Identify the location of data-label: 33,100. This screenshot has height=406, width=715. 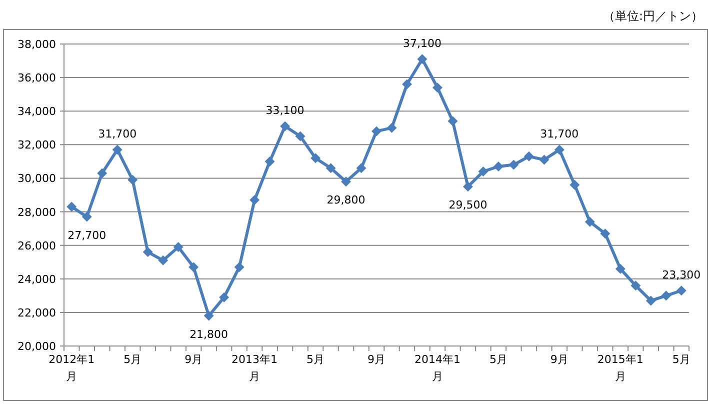
(285, 111).